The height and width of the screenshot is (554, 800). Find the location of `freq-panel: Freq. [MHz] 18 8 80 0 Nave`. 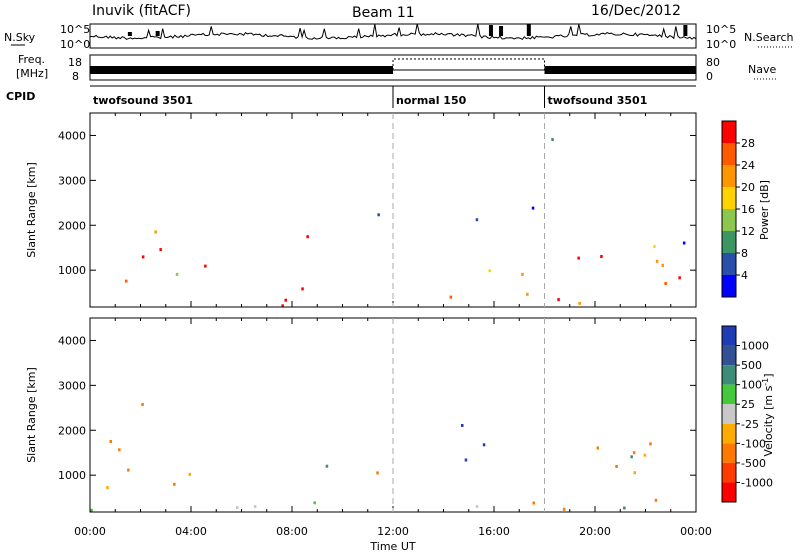

freq-panel: Freq. [MHz] 18 8 80 0 Nave is located at coordinates (397, 68).